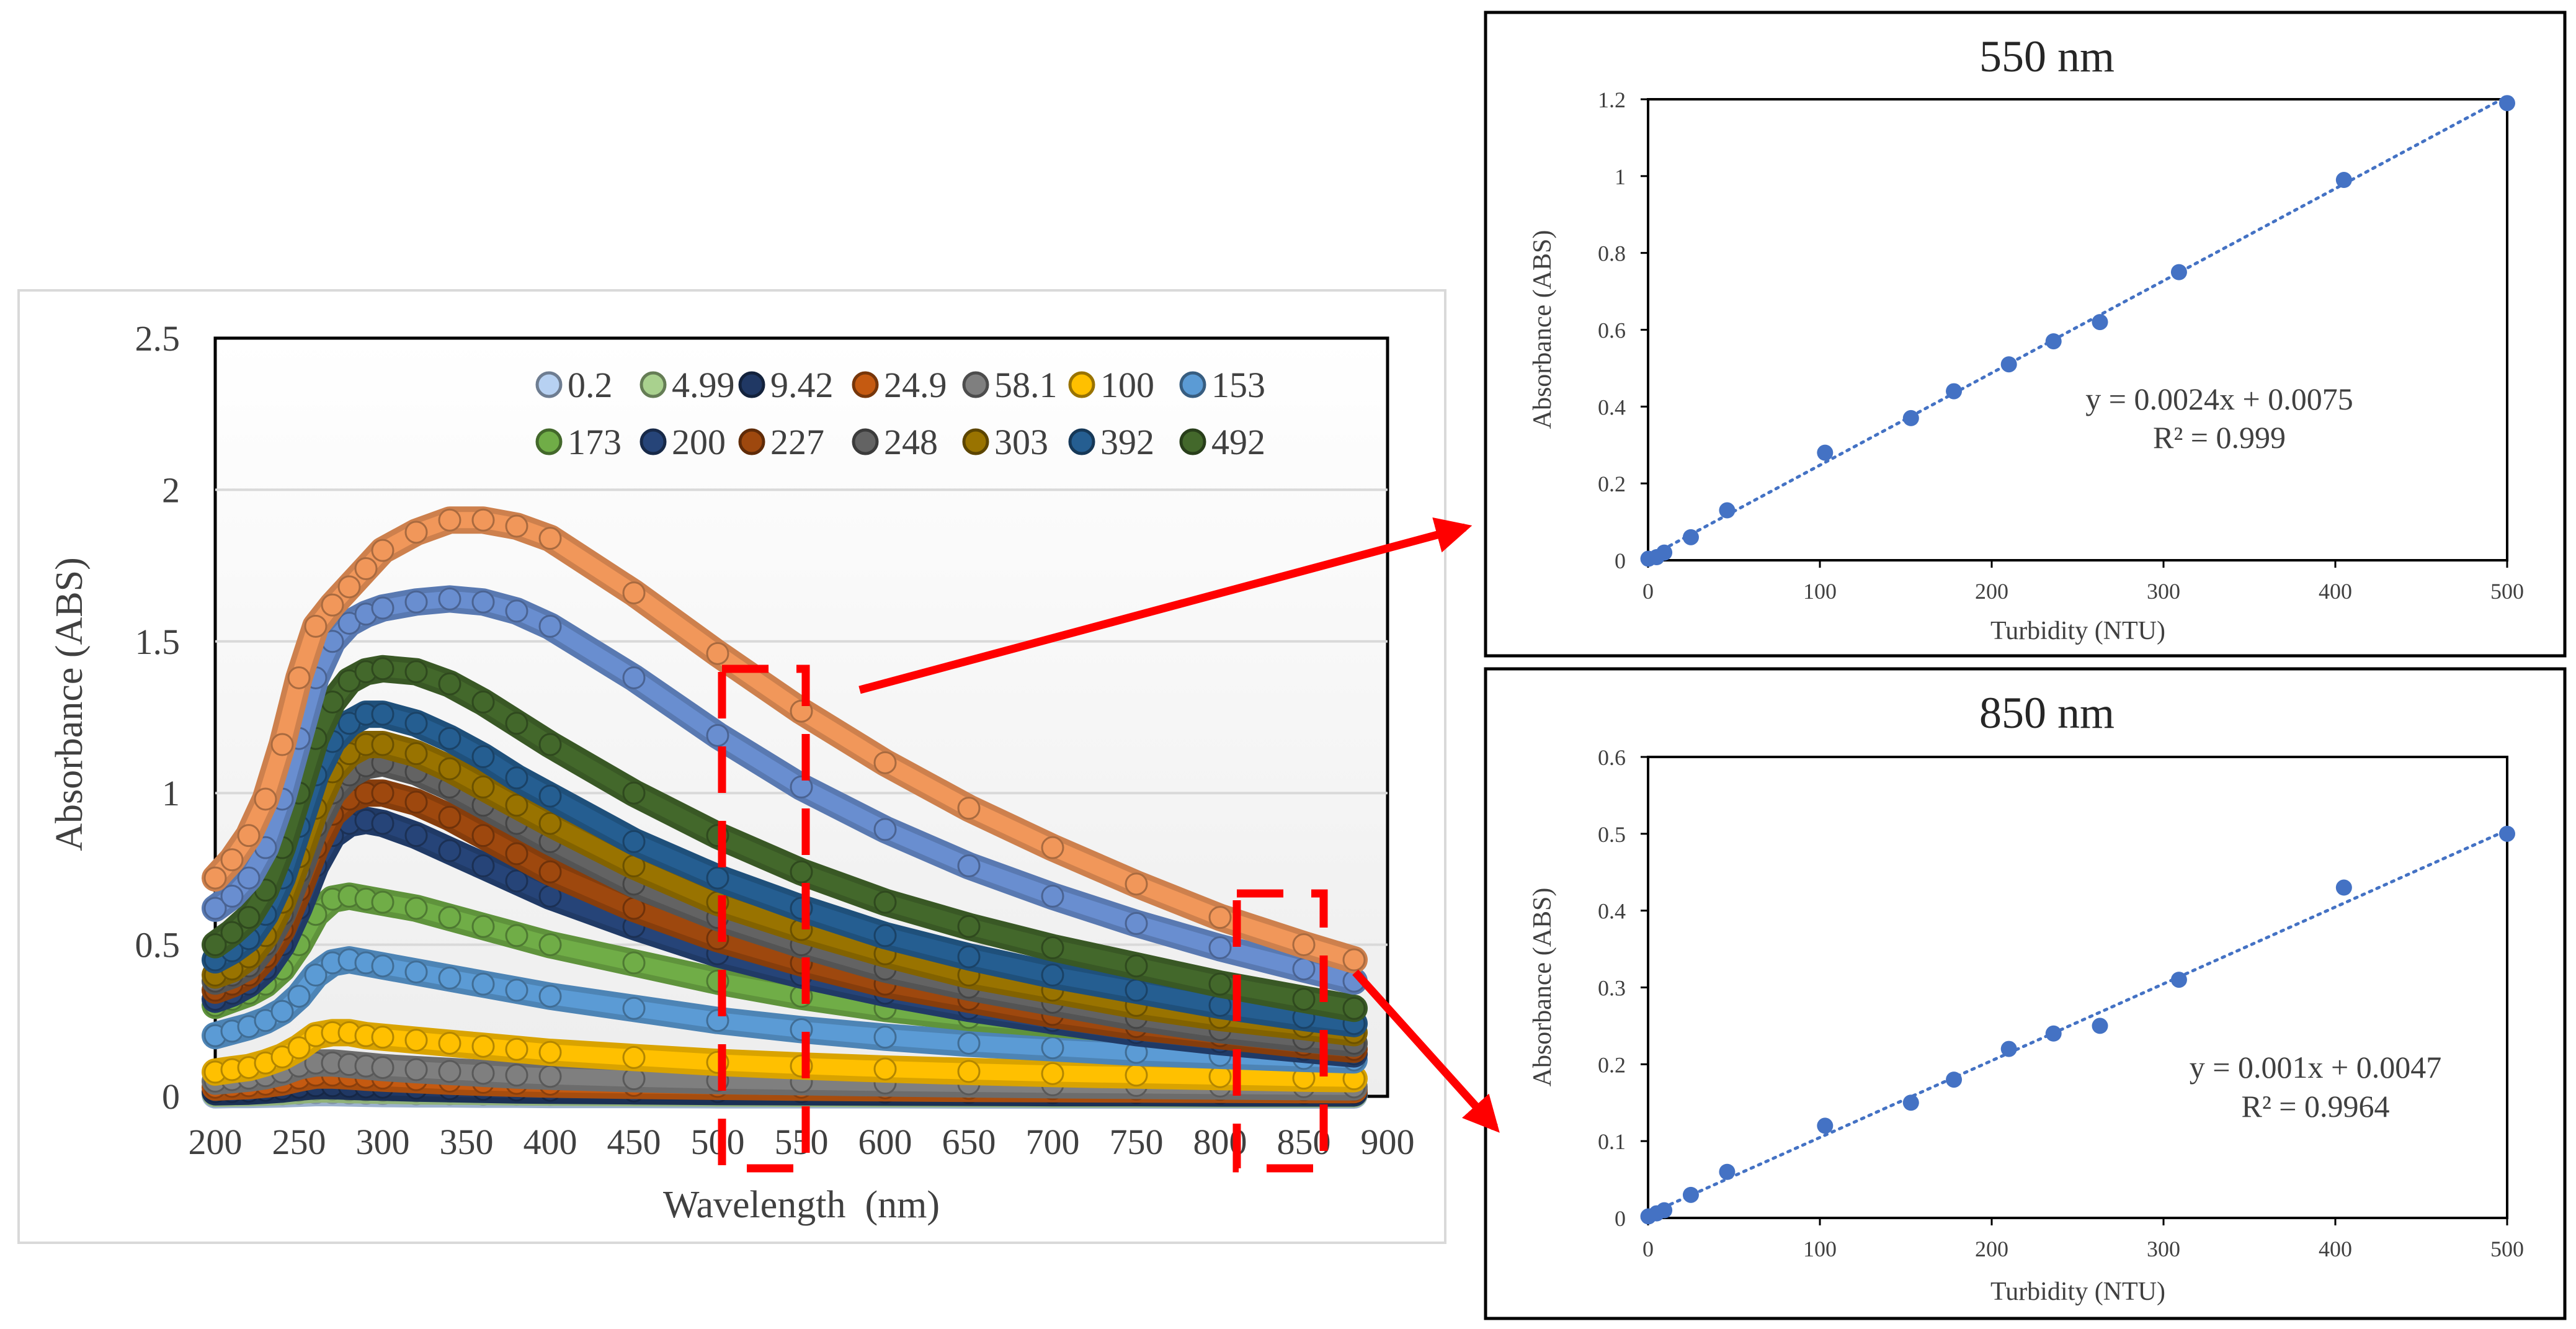 The width and height of the screenshot is (2576, 1329). Describe the element at coordinates (1238, 385) in the screenshot. I see `legend-label: 153` at that location.